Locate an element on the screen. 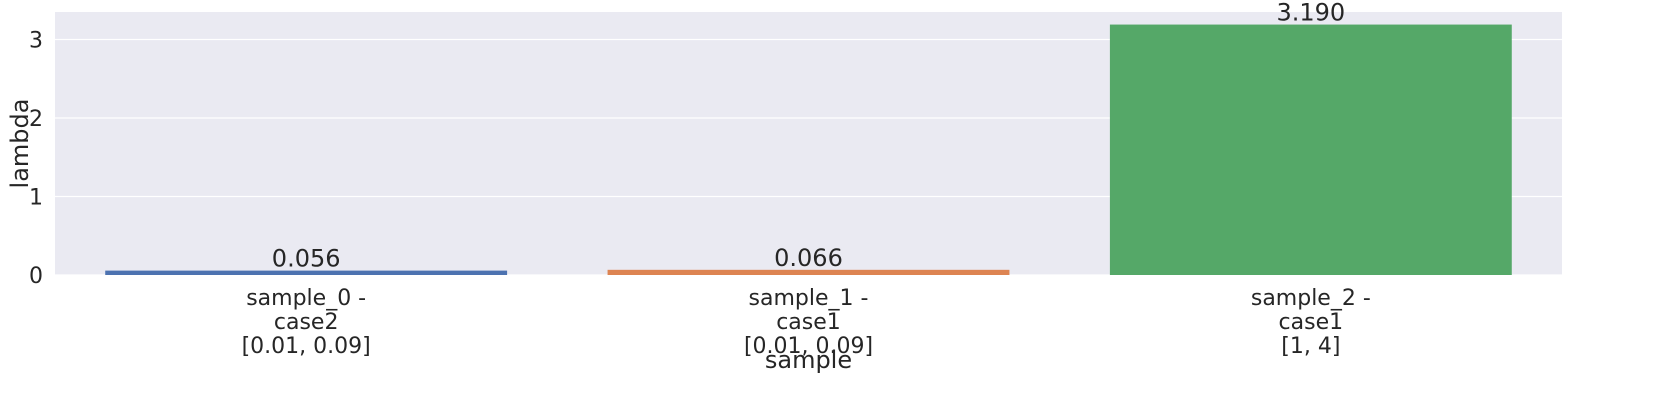 This screenshot has height=404, width=1672. y-tick-label-1: 1 is located at coordinates (36, 197).